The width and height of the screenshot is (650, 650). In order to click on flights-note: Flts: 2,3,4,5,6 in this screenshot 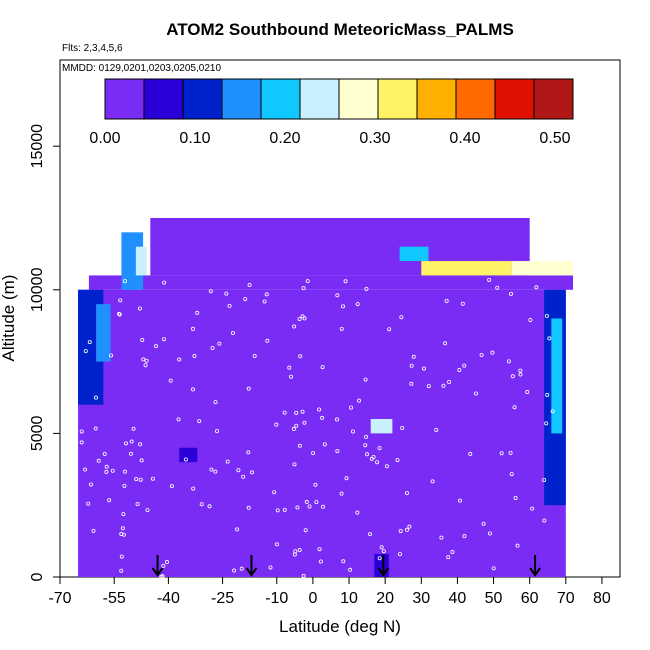, I will do `click(92, 48)`.